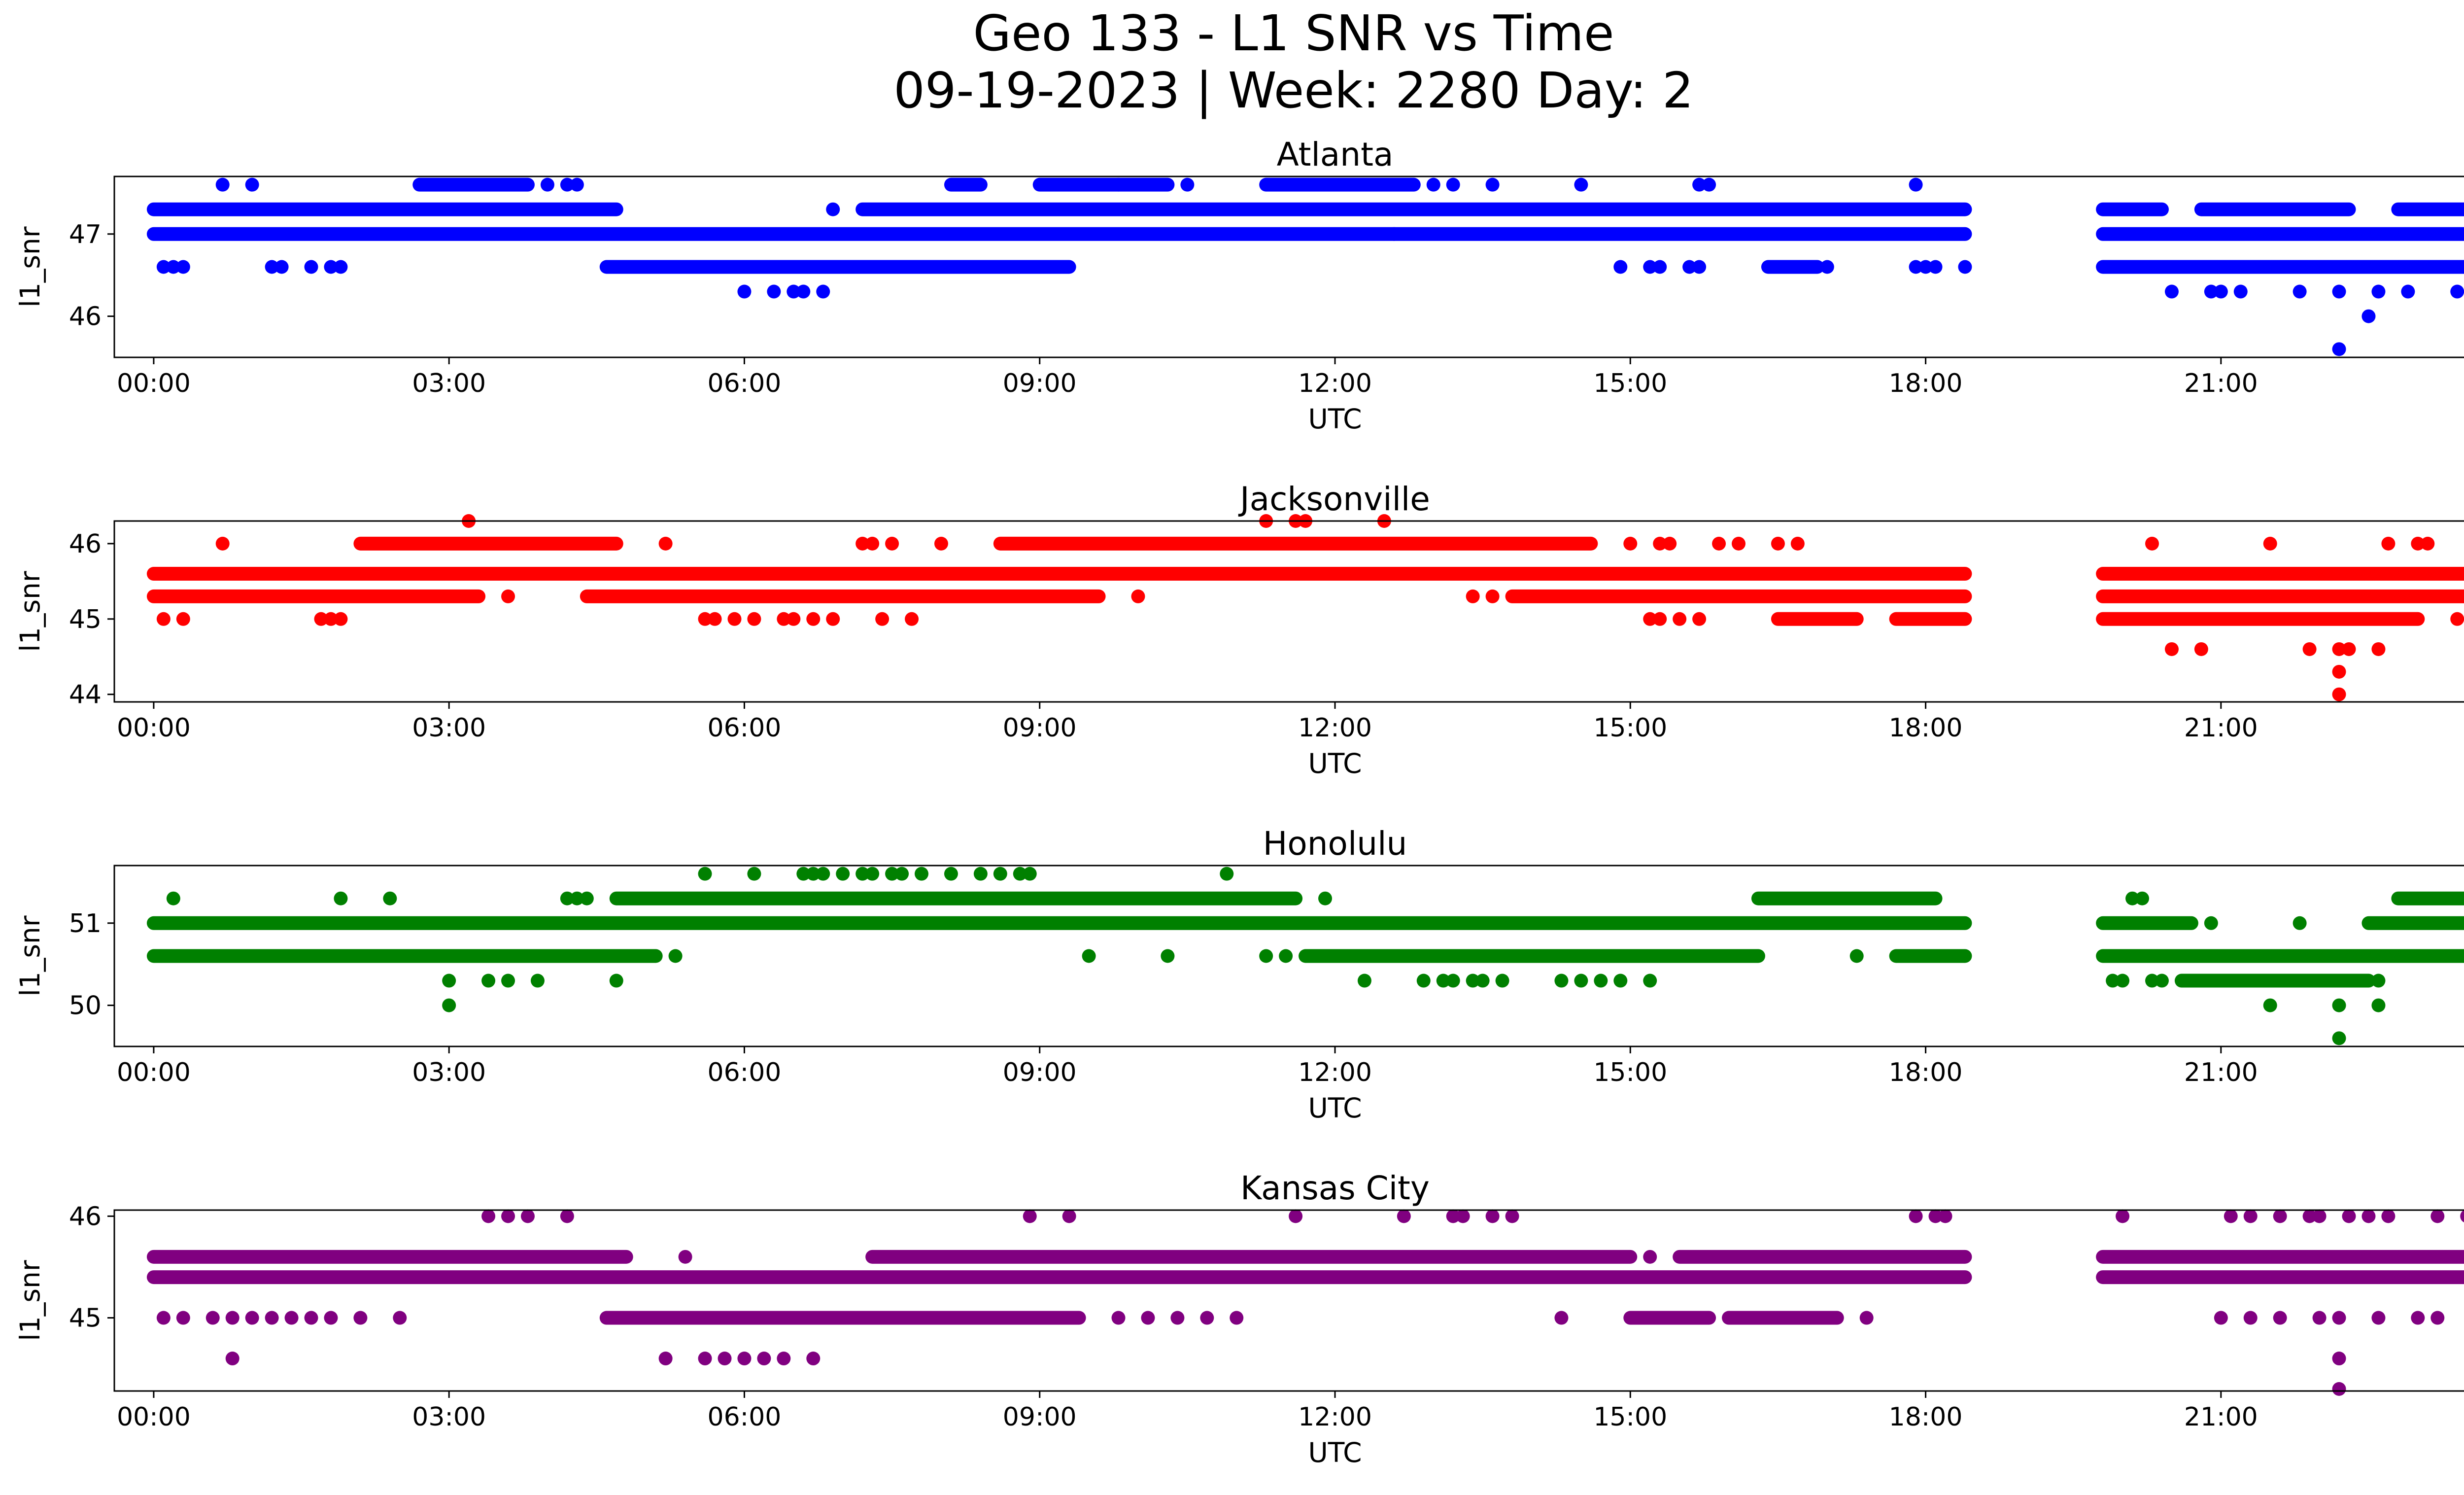 This screenshot has height=1495, width=2464. What do you see at coordinates (85, 234) in the screenshot?
I see `y-tick-label: 47` at bounding box center [85, 234].